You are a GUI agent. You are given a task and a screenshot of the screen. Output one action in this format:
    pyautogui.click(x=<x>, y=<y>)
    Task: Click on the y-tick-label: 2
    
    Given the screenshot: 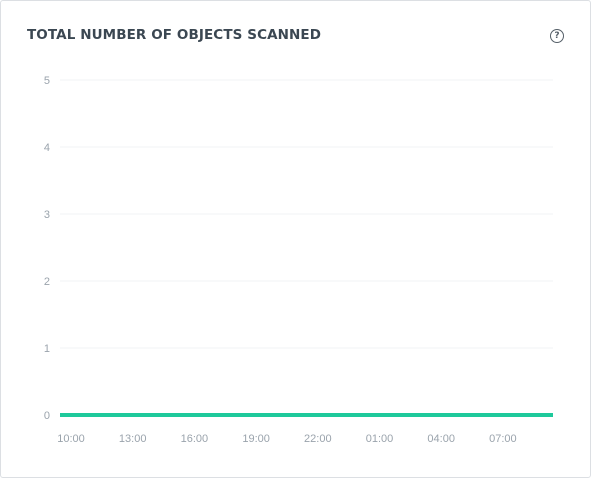 What is the action you would take?
    pyautogui.click(x=47, y=282)
    